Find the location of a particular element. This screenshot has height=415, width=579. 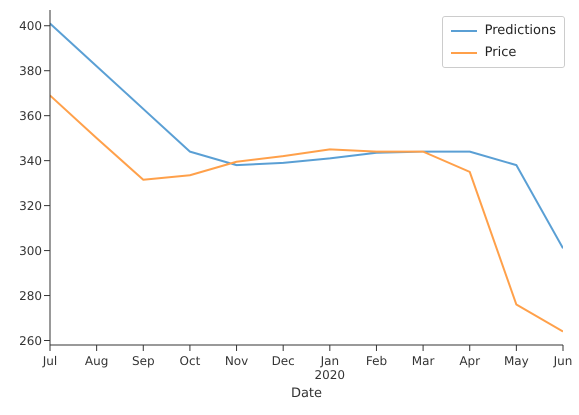

legend-label: Predictions is located at coordinates (520, 31).